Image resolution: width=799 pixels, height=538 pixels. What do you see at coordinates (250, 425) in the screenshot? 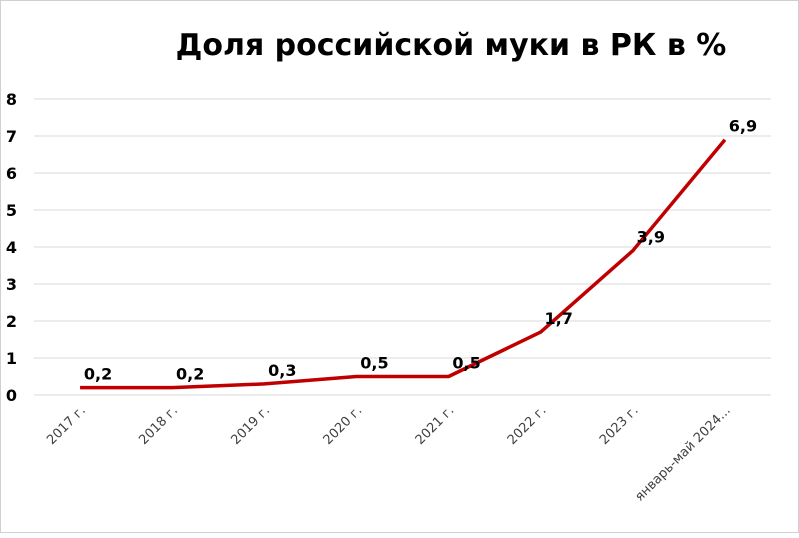
I see `x-tick-label: 2019 г.` at bounding box center [250, 425].